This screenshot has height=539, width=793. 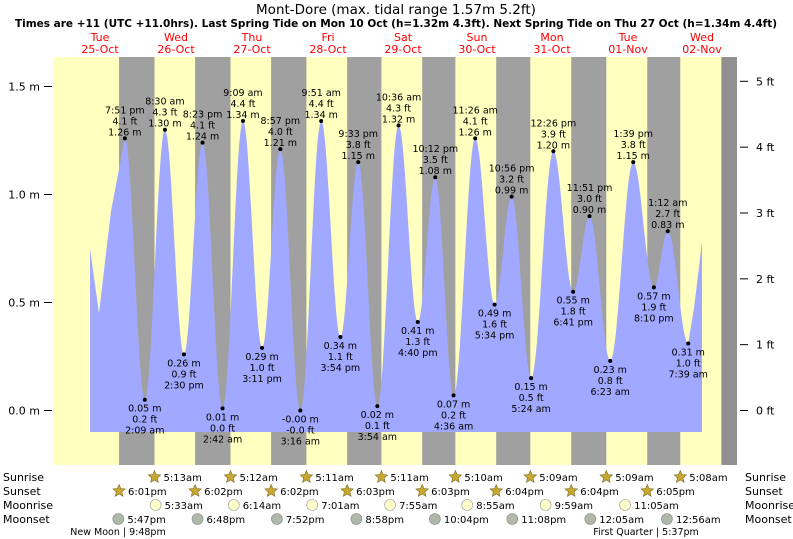 I want to click on y-axis-ft-tick-label: 4 ft, so click(x=765, y=147).